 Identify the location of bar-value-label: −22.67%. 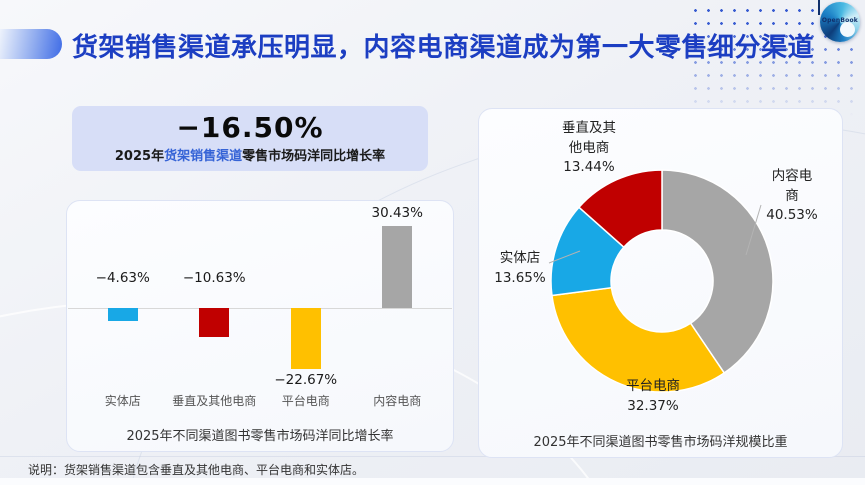
(306, 380).